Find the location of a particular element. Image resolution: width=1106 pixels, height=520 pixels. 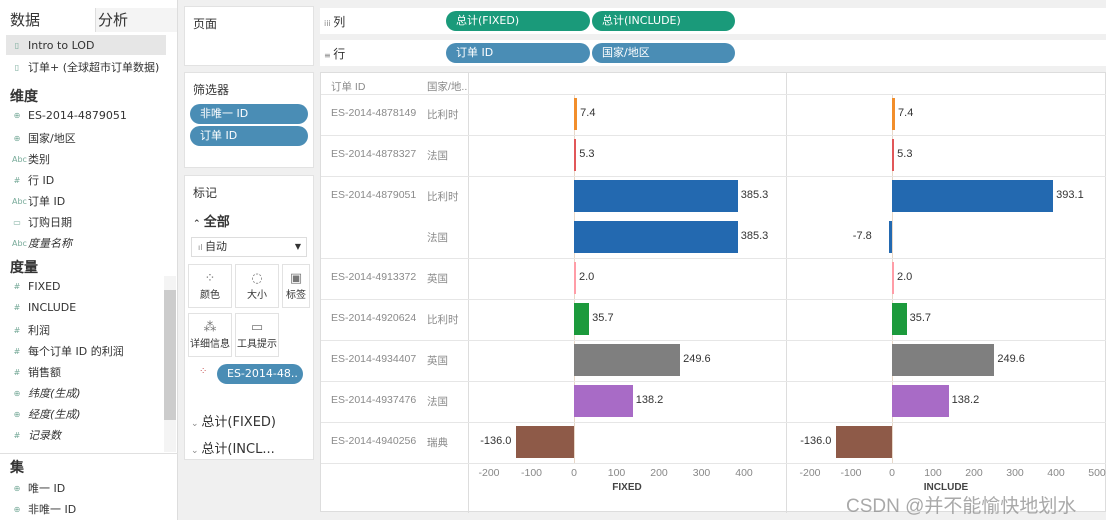

dimensions-item: ⊕ 国家/地区 is located at coordinates (44, 138).